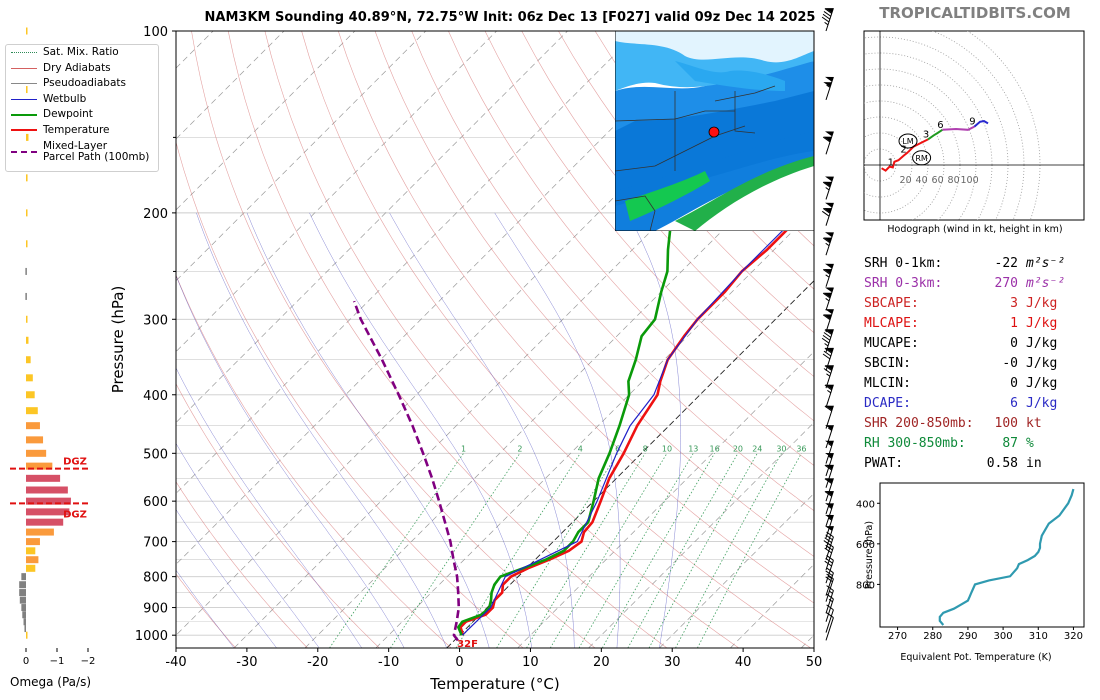 The image size is (1100, 700). I want to click on mixing-ratio-label: 16, so click(715, 448).